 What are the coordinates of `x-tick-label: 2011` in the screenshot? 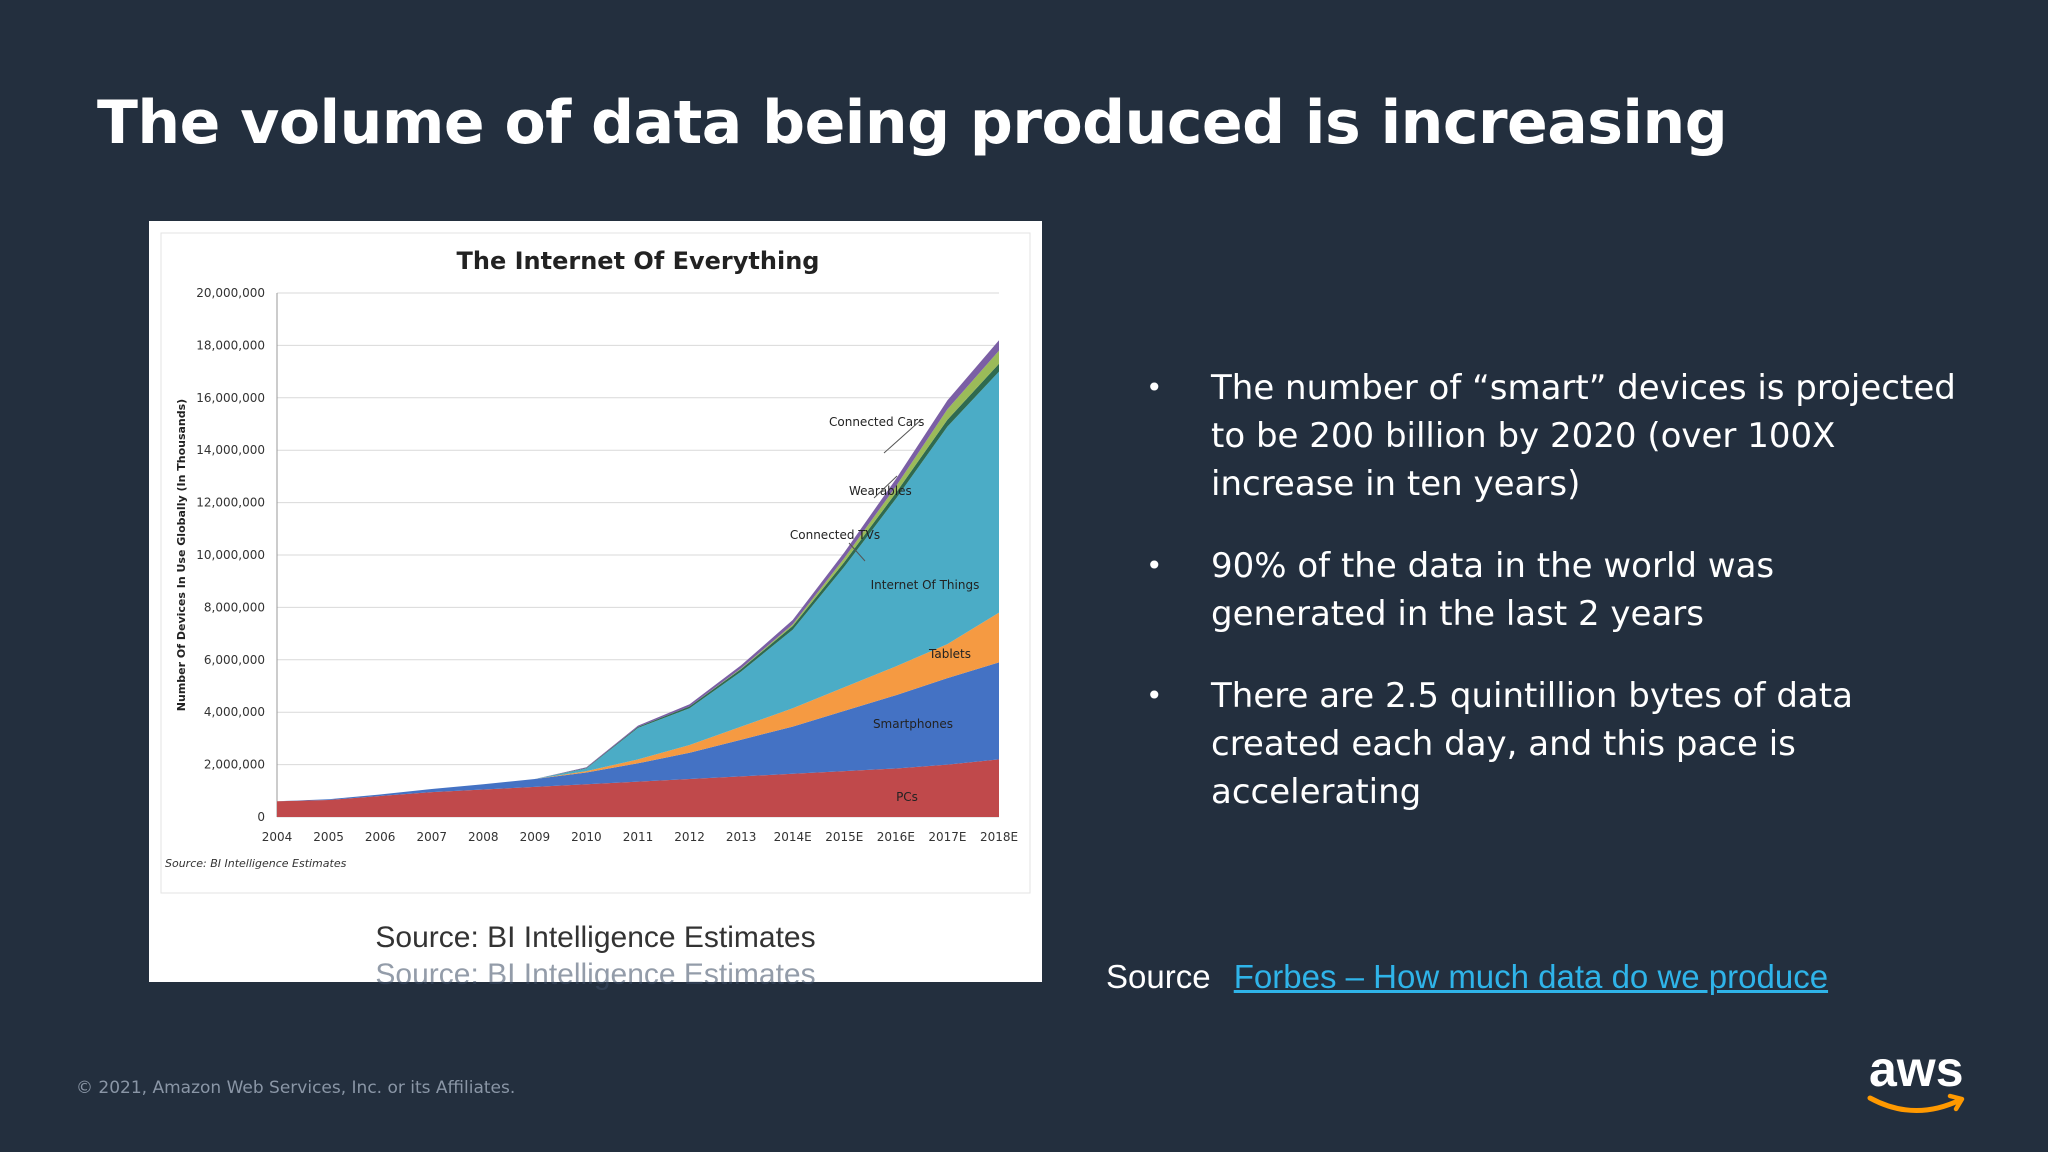 It's located at (638, 837).